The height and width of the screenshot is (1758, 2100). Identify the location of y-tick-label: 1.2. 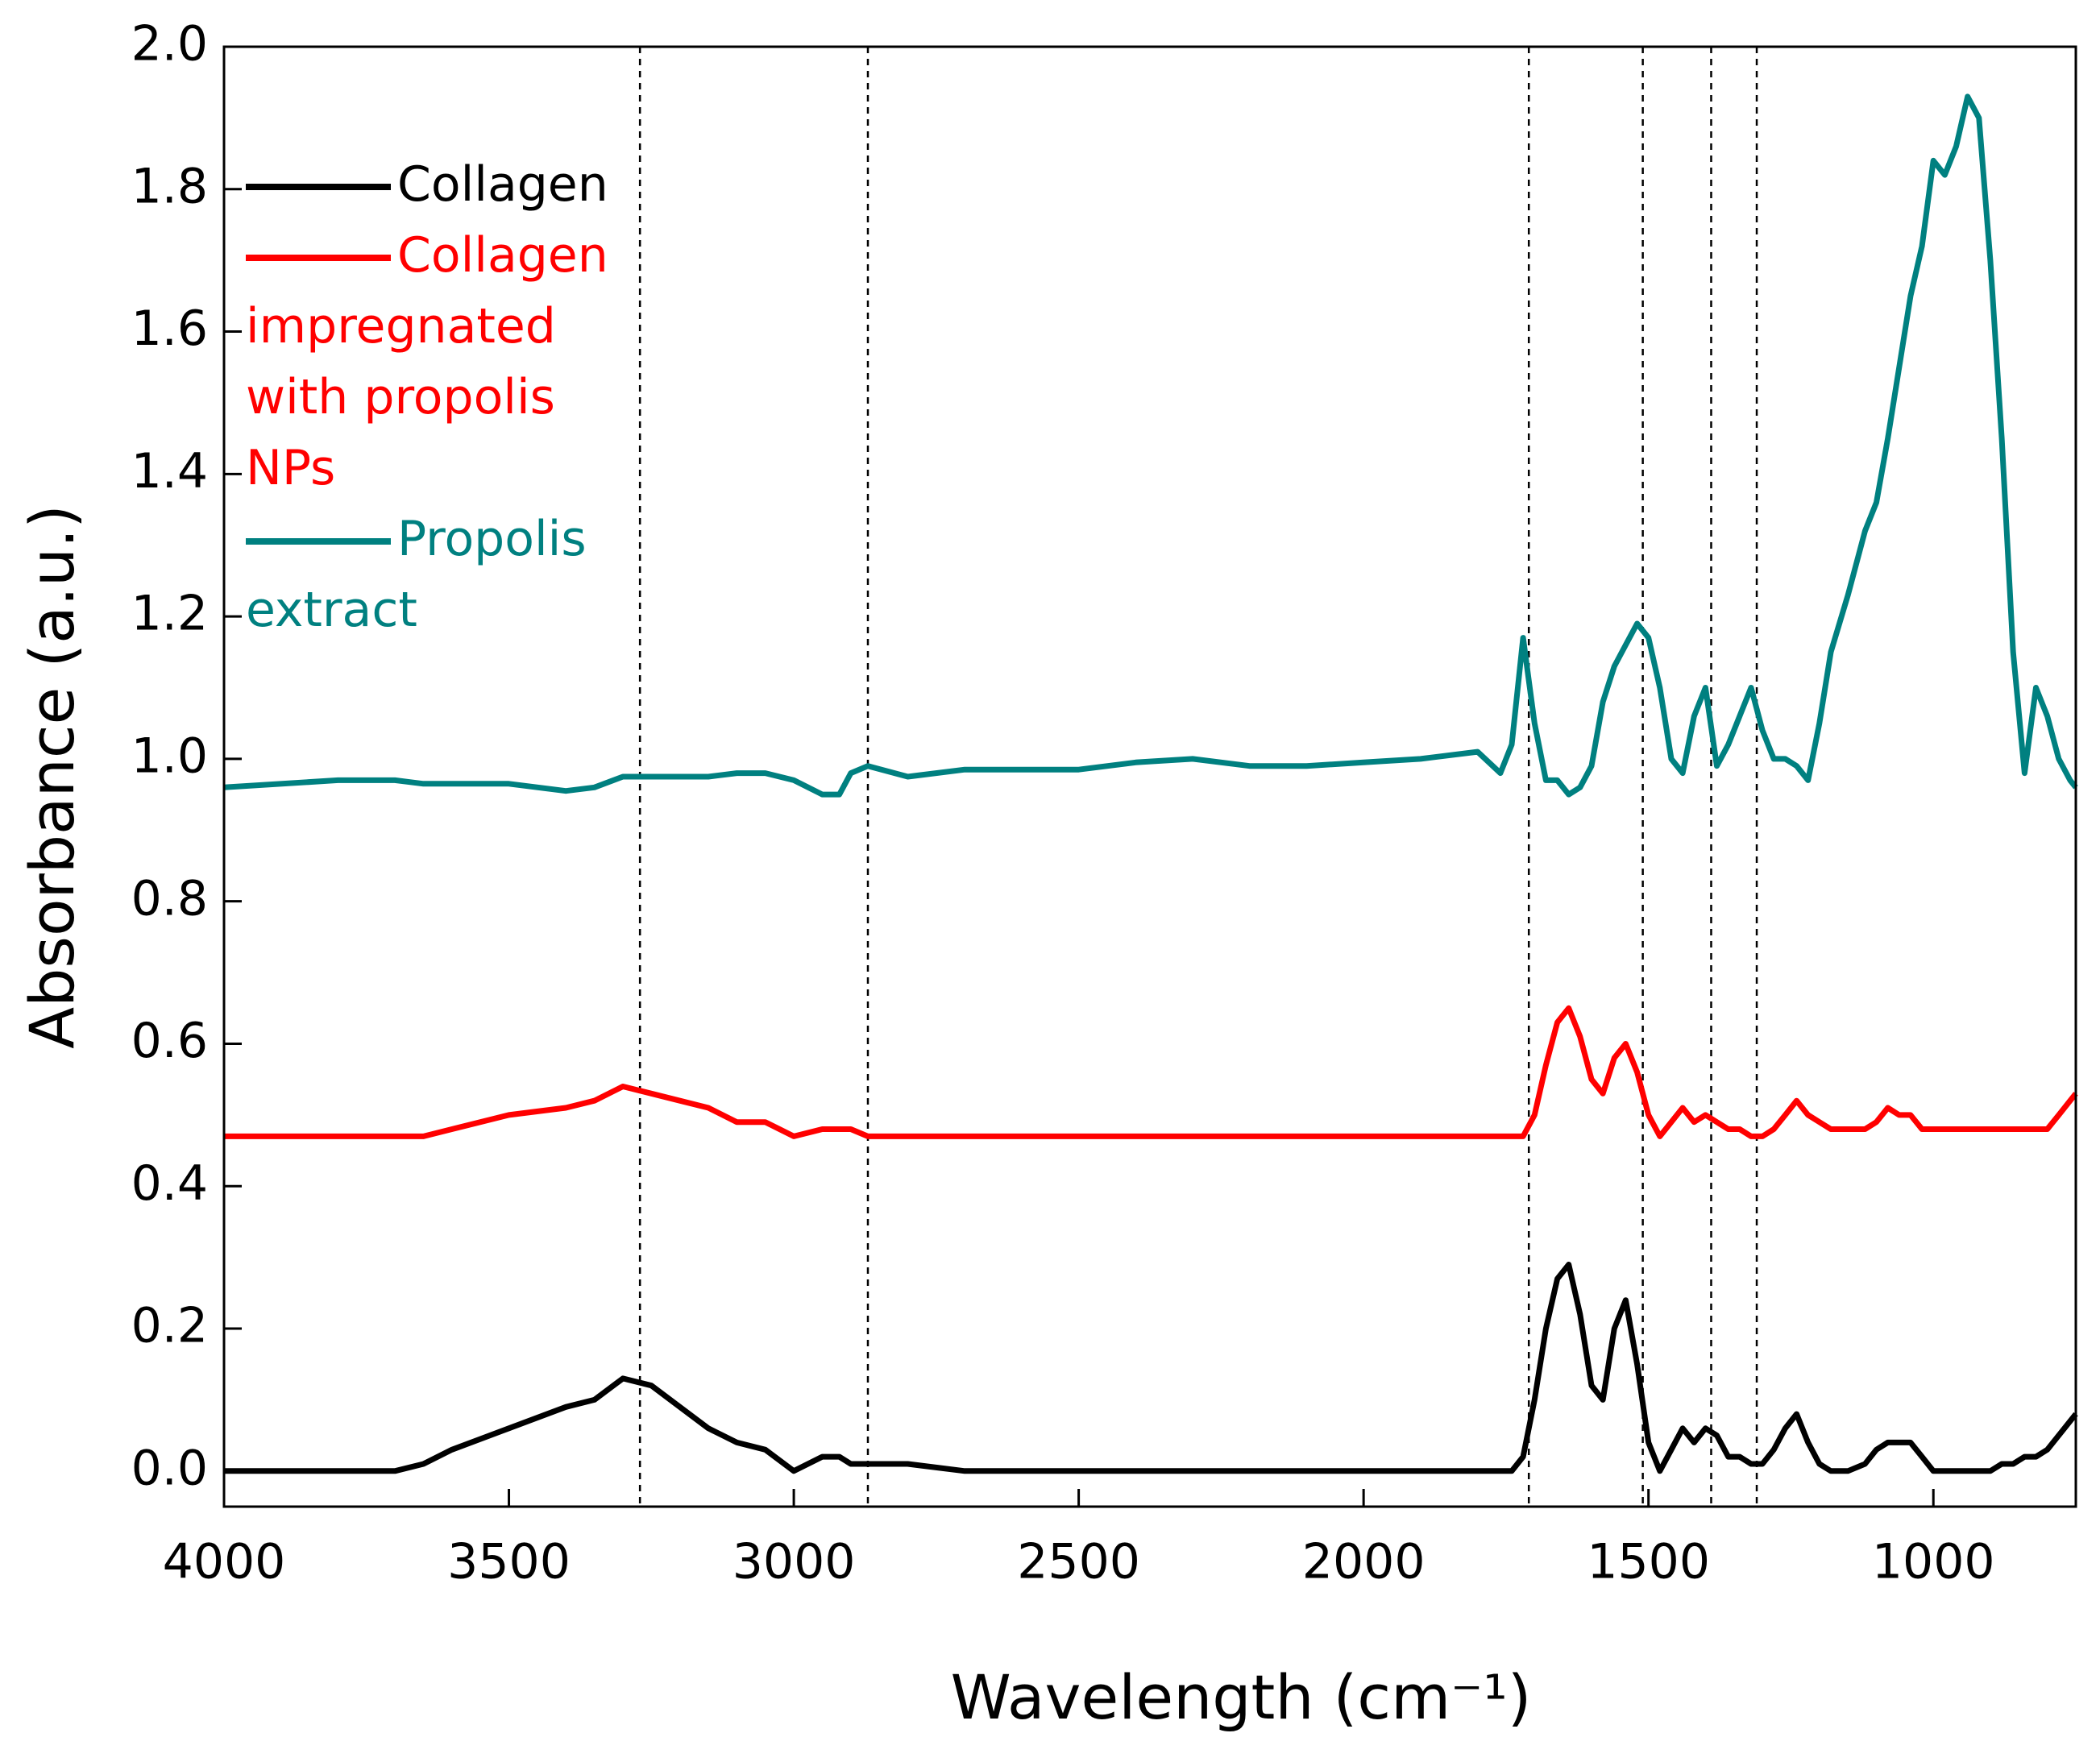
(170, 614).